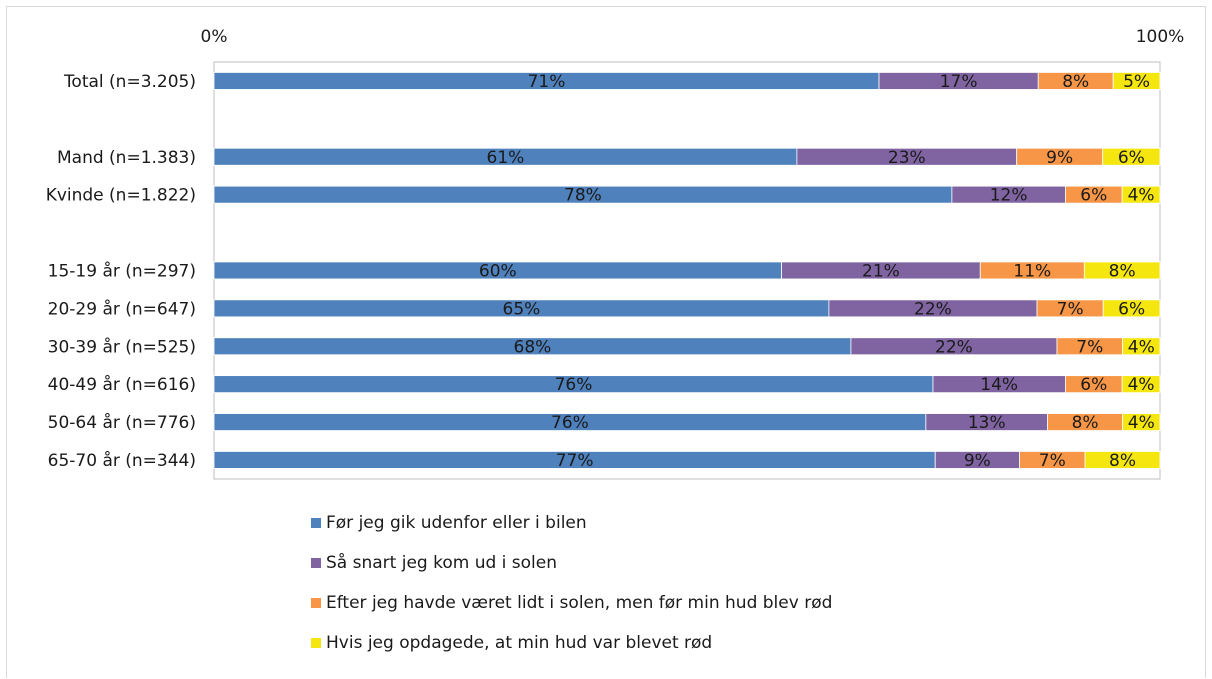 This screenshot has width=1212, height=679. I want to click on data-label: 68%, so click(533, 347).